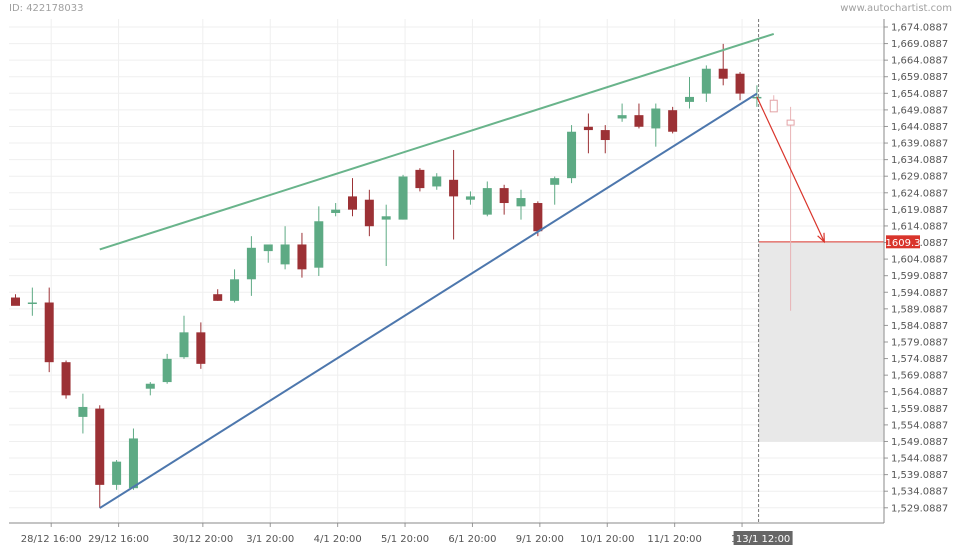  I want to click on x-tick-label: 30/12 20:00, so click(202, 539).